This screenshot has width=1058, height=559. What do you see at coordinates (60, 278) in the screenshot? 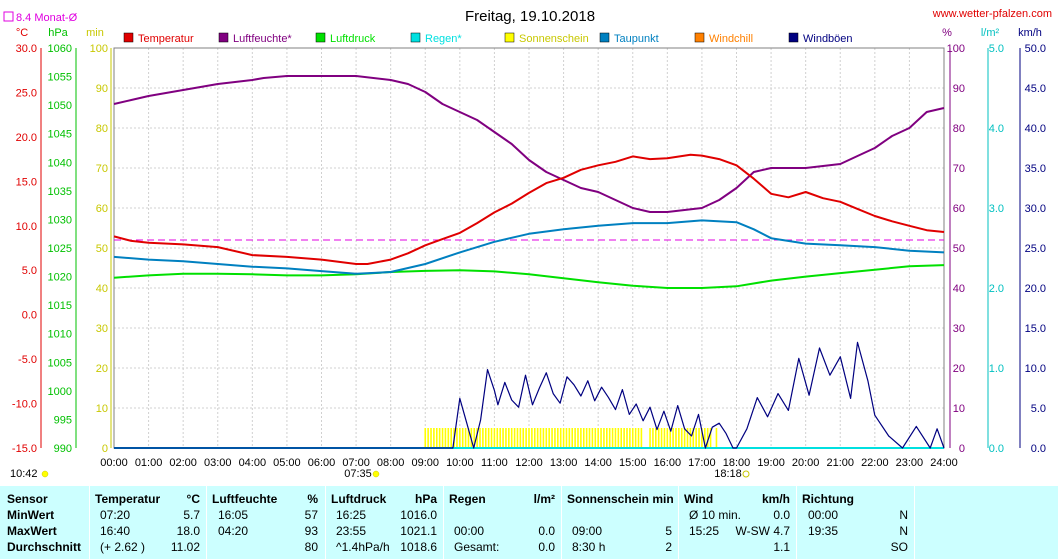
I see `tick-pressure_ticks: 1020` at bounding box center [60, 278].